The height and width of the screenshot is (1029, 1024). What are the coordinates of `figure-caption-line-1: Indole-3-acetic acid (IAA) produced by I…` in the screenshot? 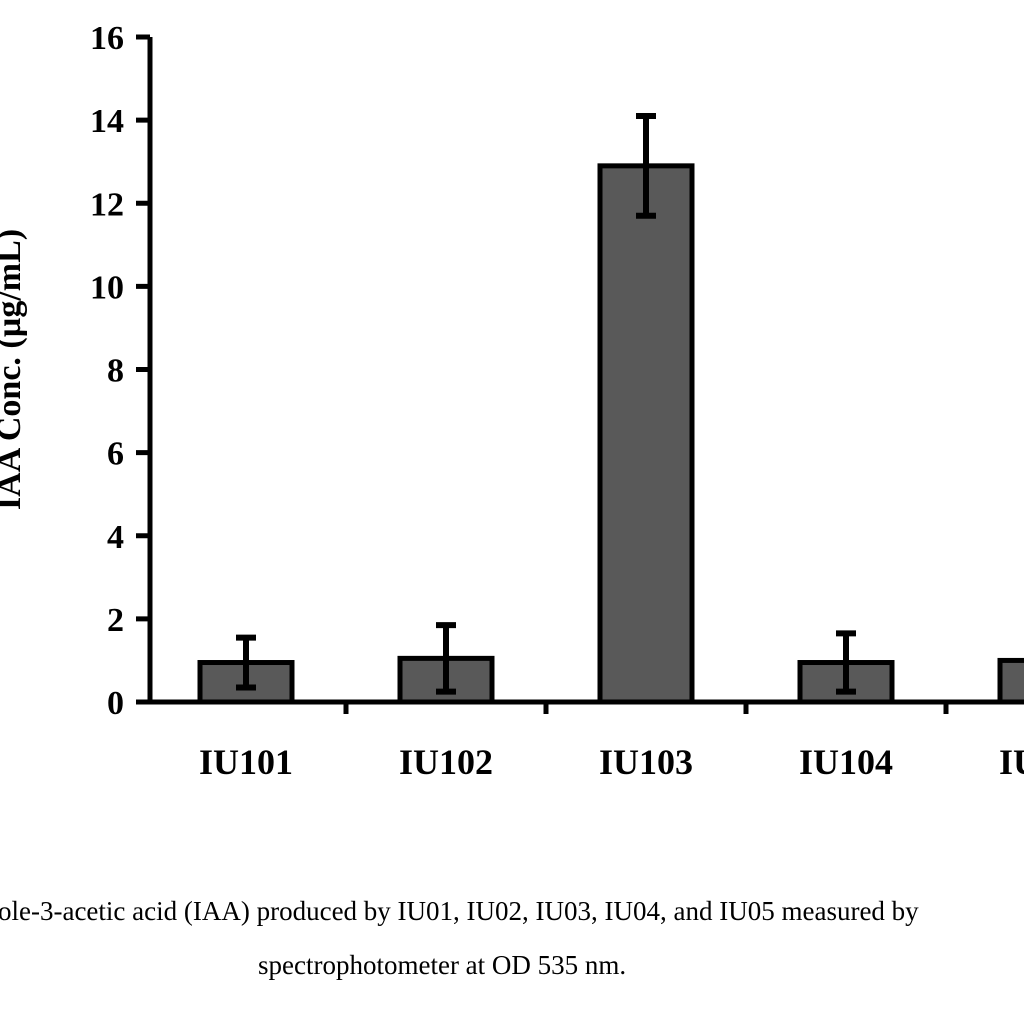 It's located at (459, 911).